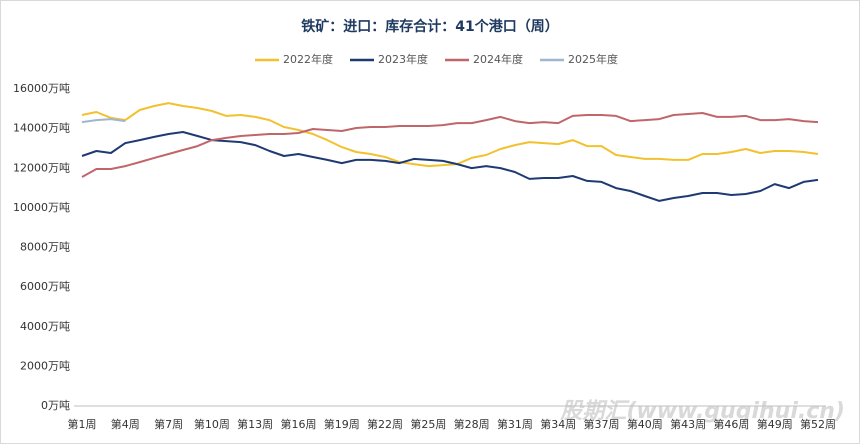 Image resolution: width=860 pixels, height=444 pixels. Describe the element at coordinates (515, 424) in the screenshot. I see `x-tick-label: 第31周` at that location.